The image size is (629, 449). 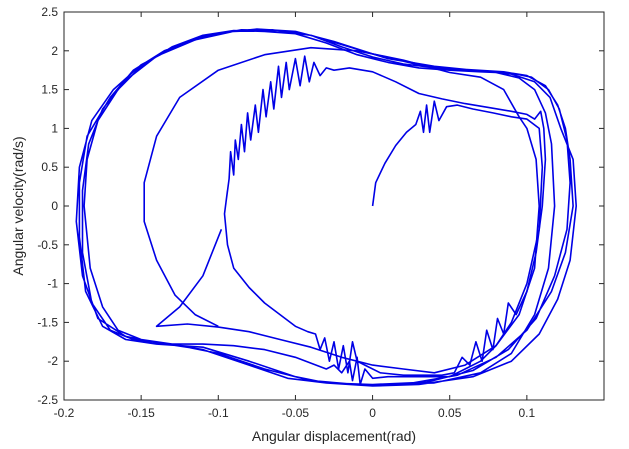 I want to click on y-tick-label-7: 1, so click(x=54, y=128).